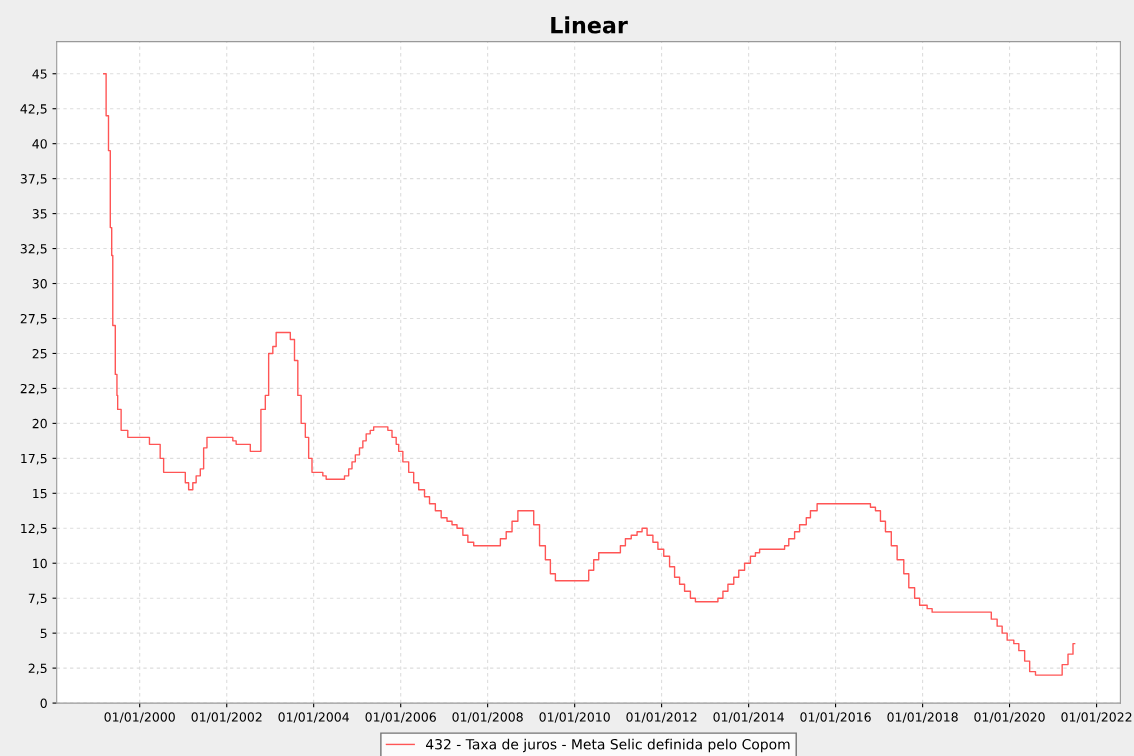 This screenshot has width=1134, height=756. I want to click on x-tick-label: 01/01/2014, so click(748, 717).